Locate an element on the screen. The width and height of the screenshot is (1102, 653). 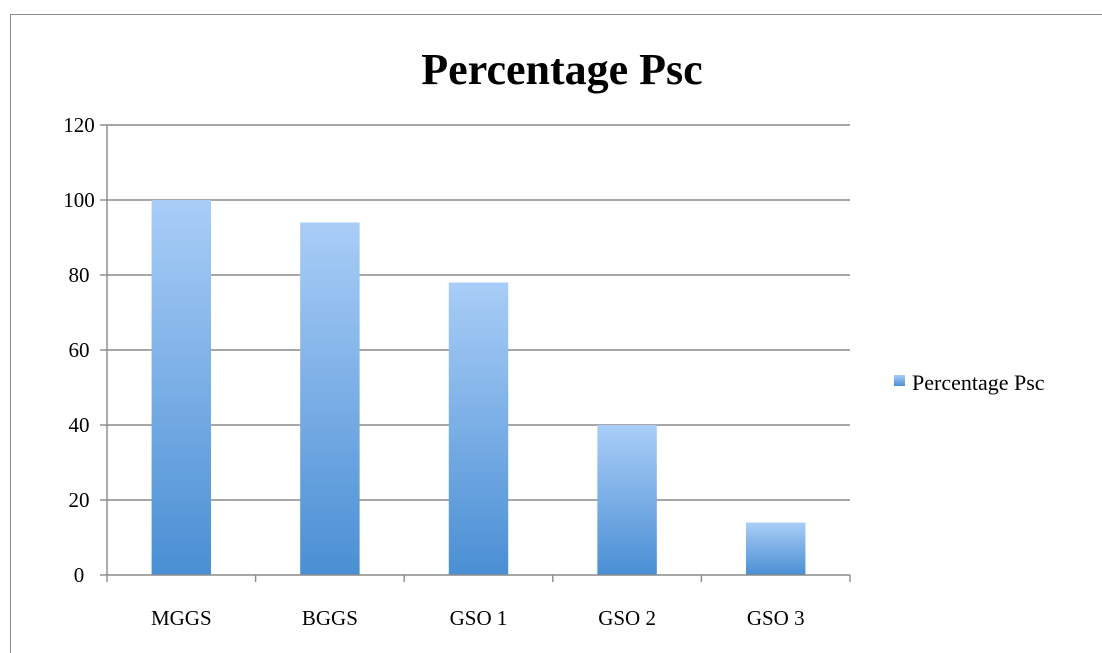
legend: Percentage Psc is located at coordinates (969, 382).